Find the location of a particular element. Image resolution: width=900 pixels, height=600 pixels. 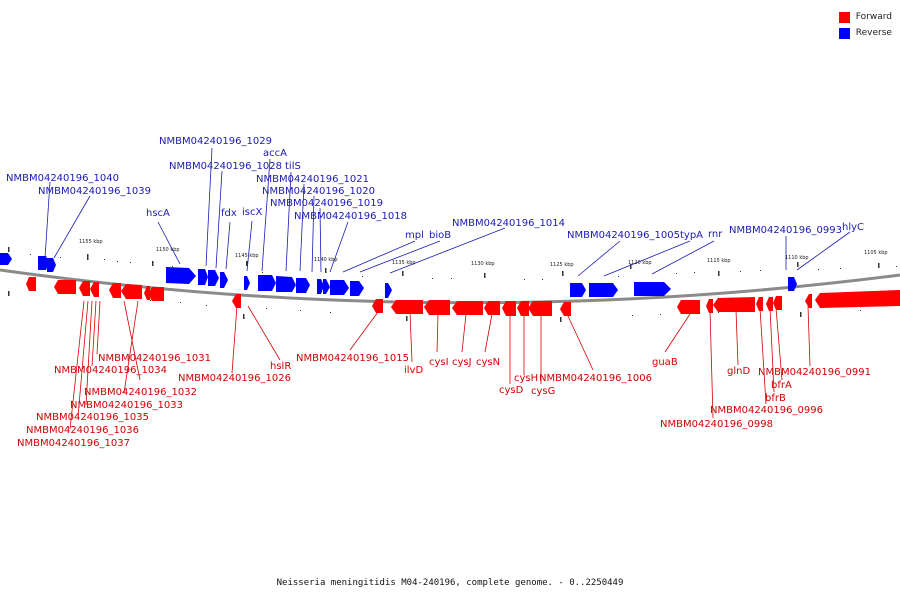

gene-label: NMBM04240196_0991 is located at coordinates (814, 372).